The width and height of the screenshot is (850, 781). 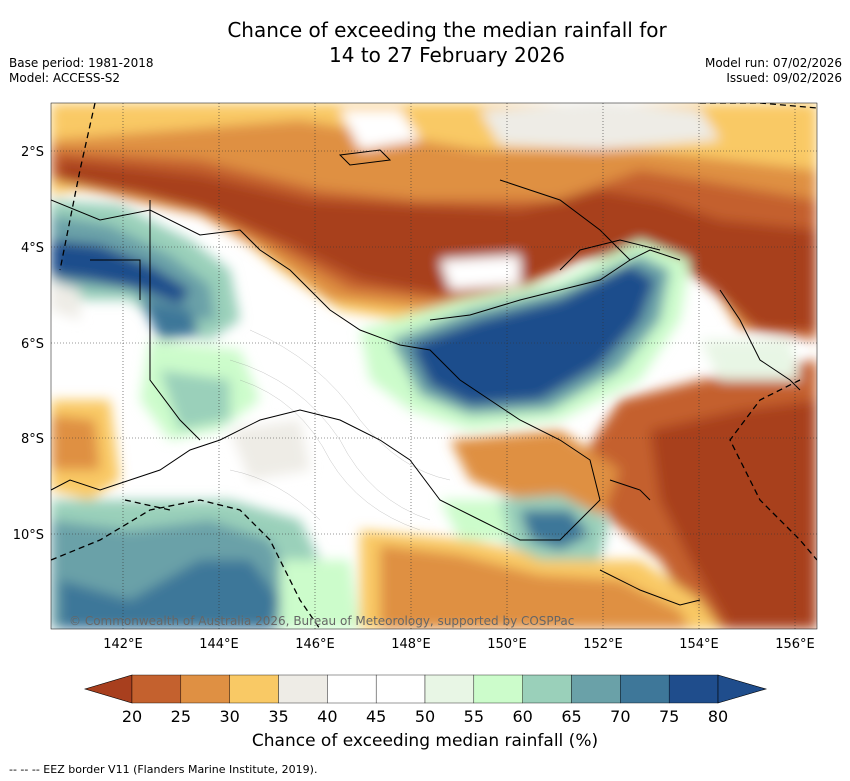 What do you see at coordinates (507, 644) in the screenshot?
I see `lon-label: 150°E` at bounding box center [507, 644].